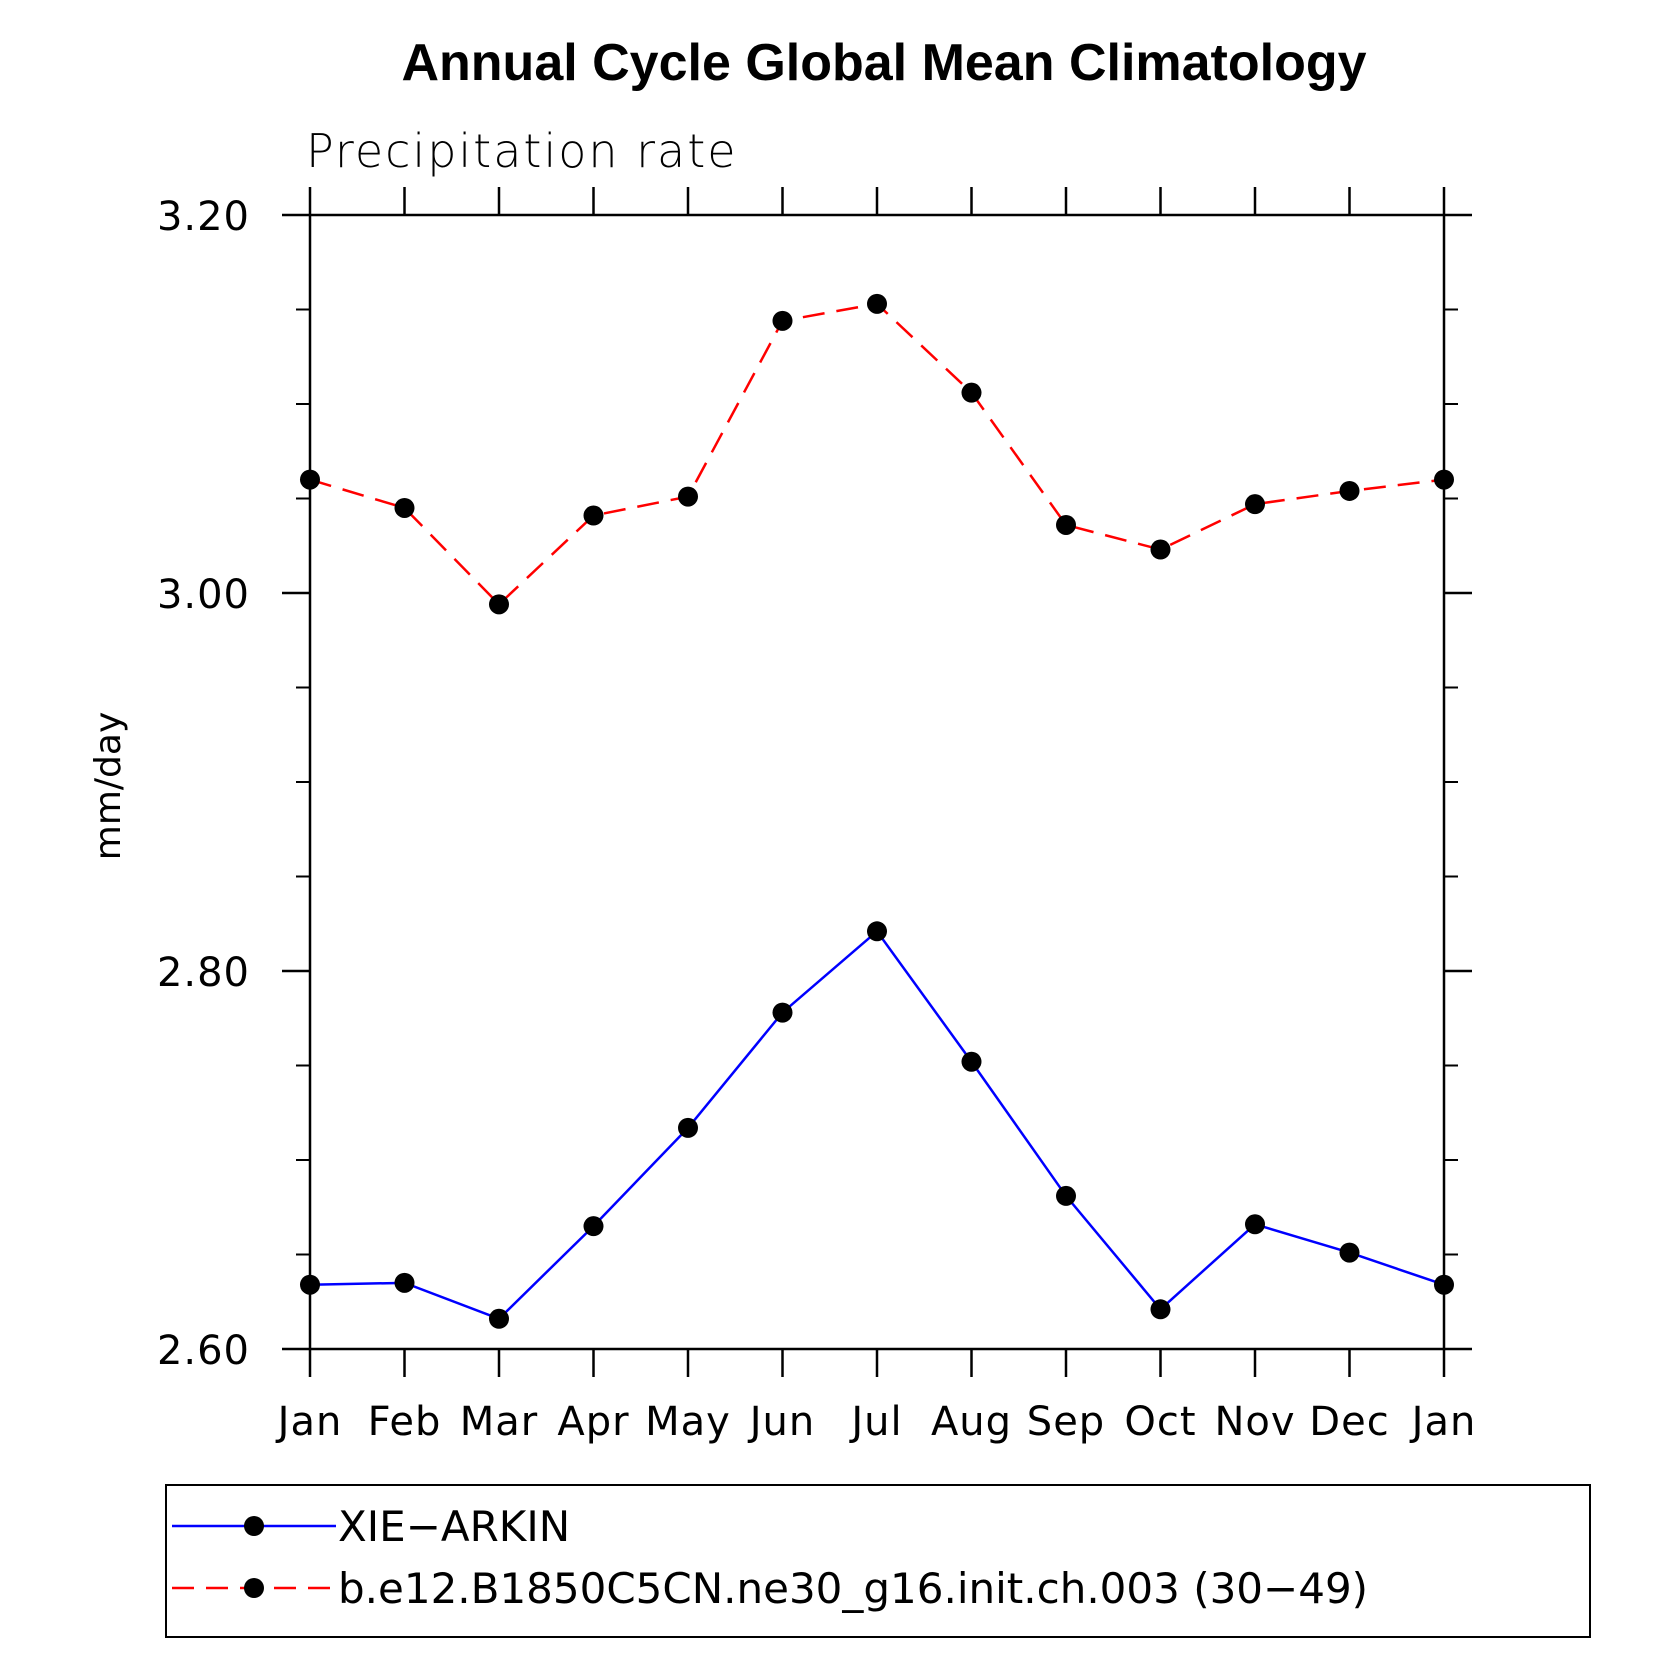  What do you see at coordinates (203, 973) in the screenshot?
I see `y-tick-label: 2.80` at bounding box center [203, 973].